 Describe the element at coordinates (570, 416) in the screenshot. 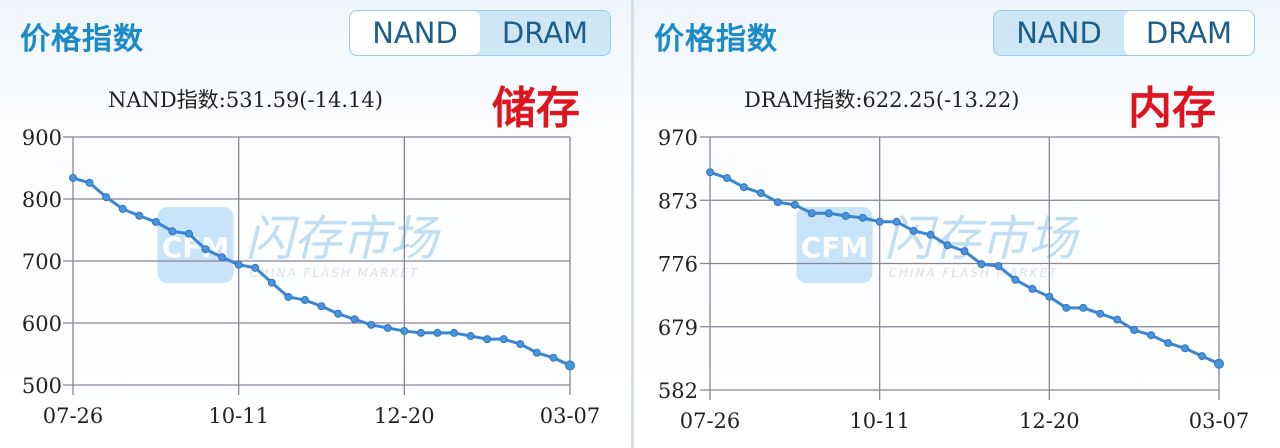

I see `x-tick-label: 03-07` at that location.